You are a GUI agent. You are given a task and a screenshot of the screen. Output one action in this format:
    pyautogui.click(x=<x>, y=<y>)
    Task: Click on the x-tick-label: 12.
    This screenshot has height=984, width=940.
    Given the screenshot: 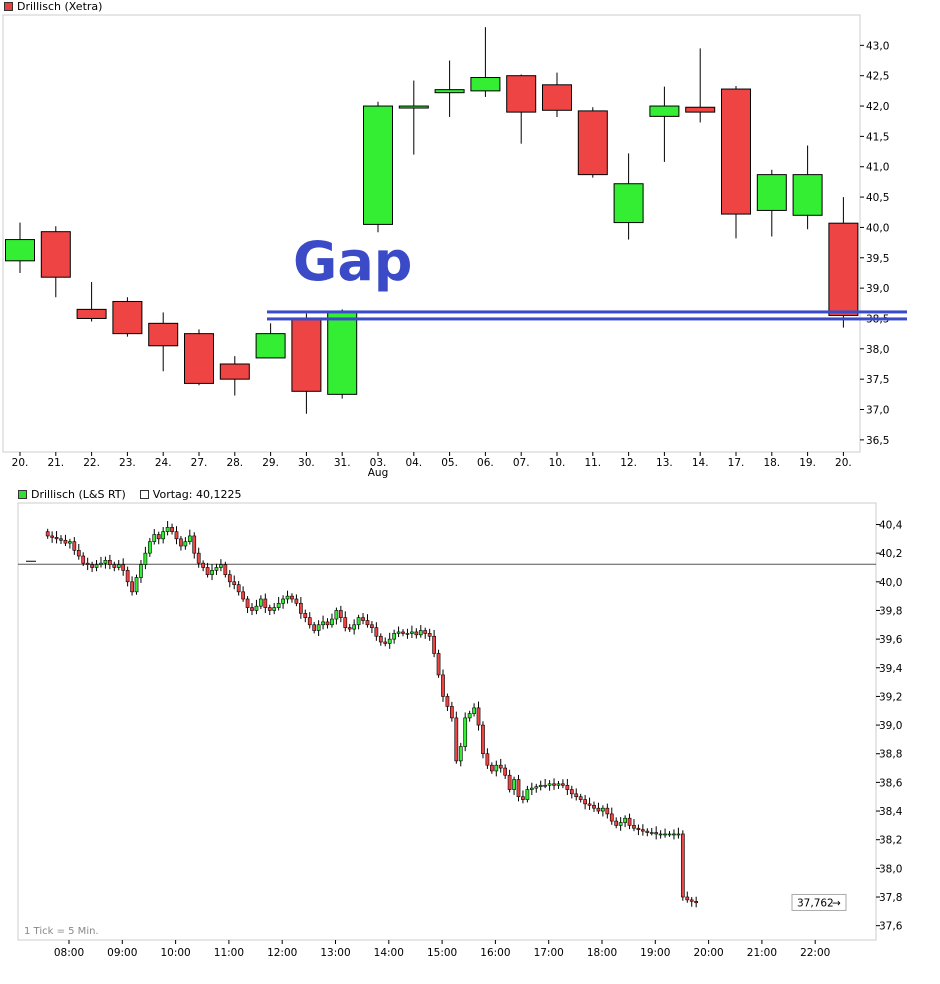 What is the action you would take?
    pyautogui.click(x=628, y=463)
    